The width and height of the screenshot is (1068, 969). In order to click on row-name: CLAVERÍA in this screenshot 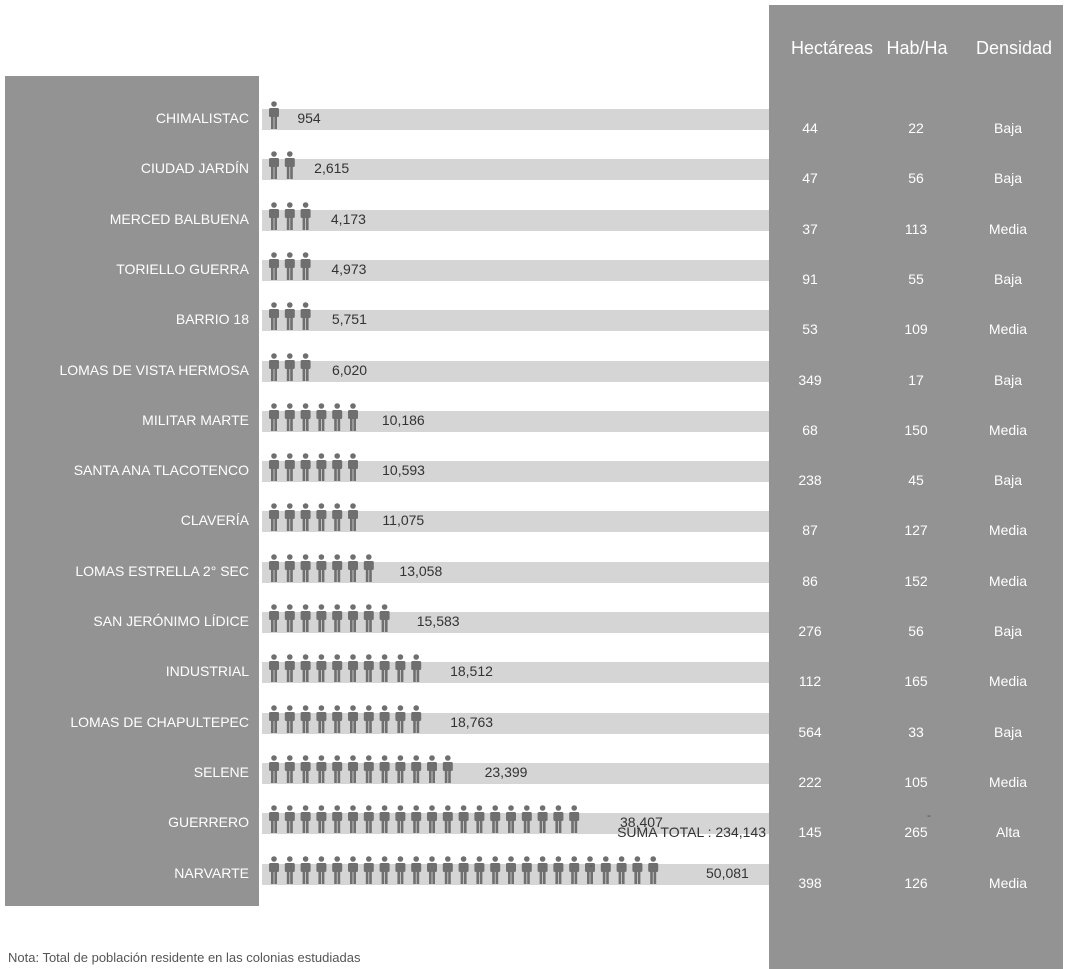, I will do `click(214, 520)`.